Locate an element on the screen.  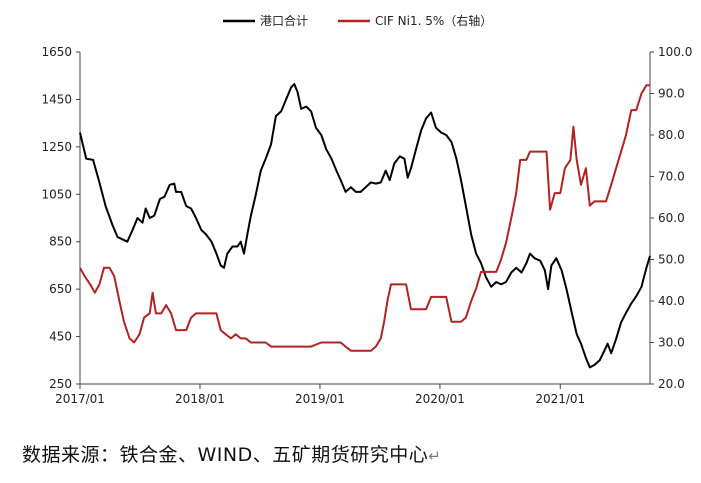
source-text: 数据来源：铁合金、WIND、五矿期货研究中心 is located at coordinates (225, 455).